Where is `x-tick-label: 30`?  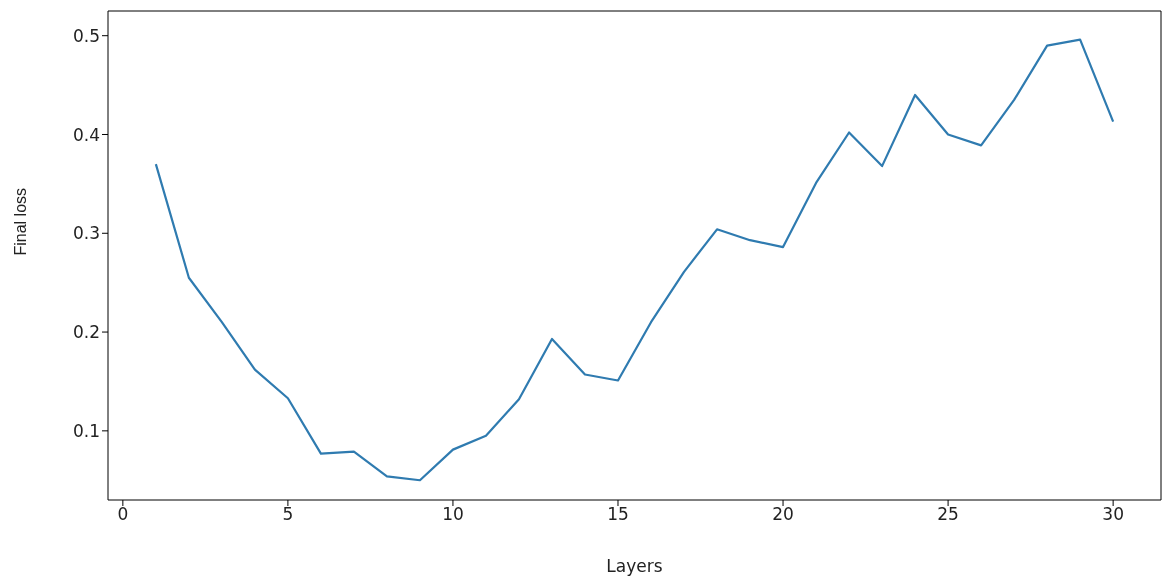 x-tick-label: 30 is located at coordinates (1113, 514).